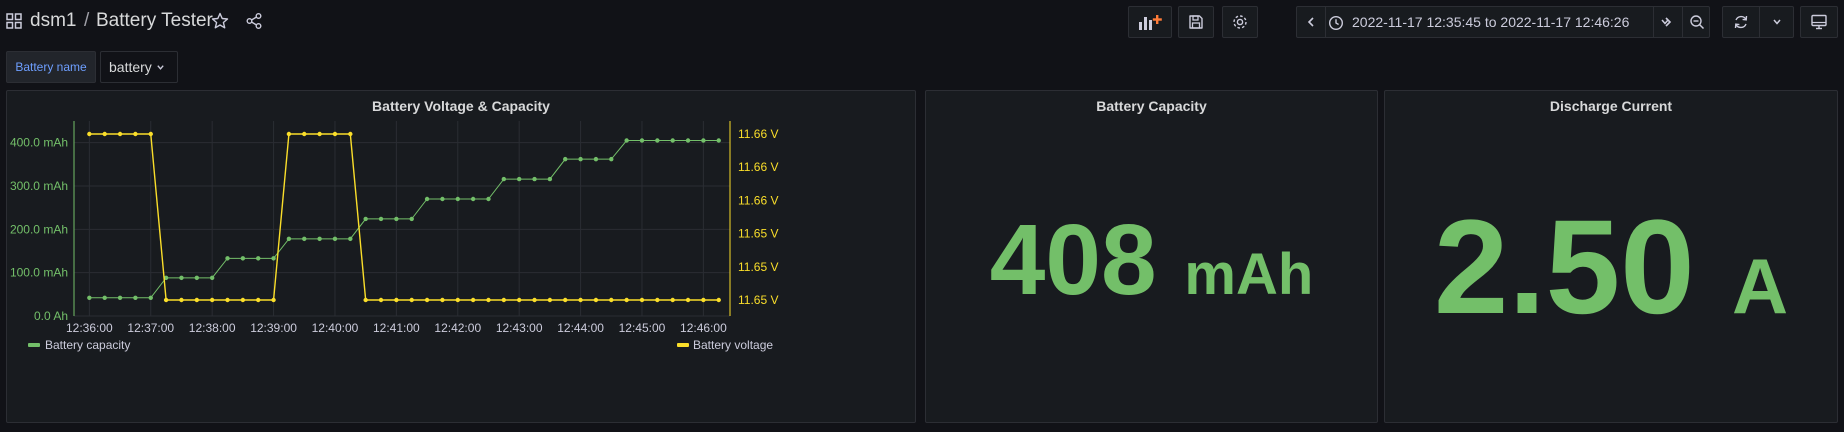 The image size is (1844, 432). I want to click on breadcrumb-folder: dsm1, so click(53, 20).